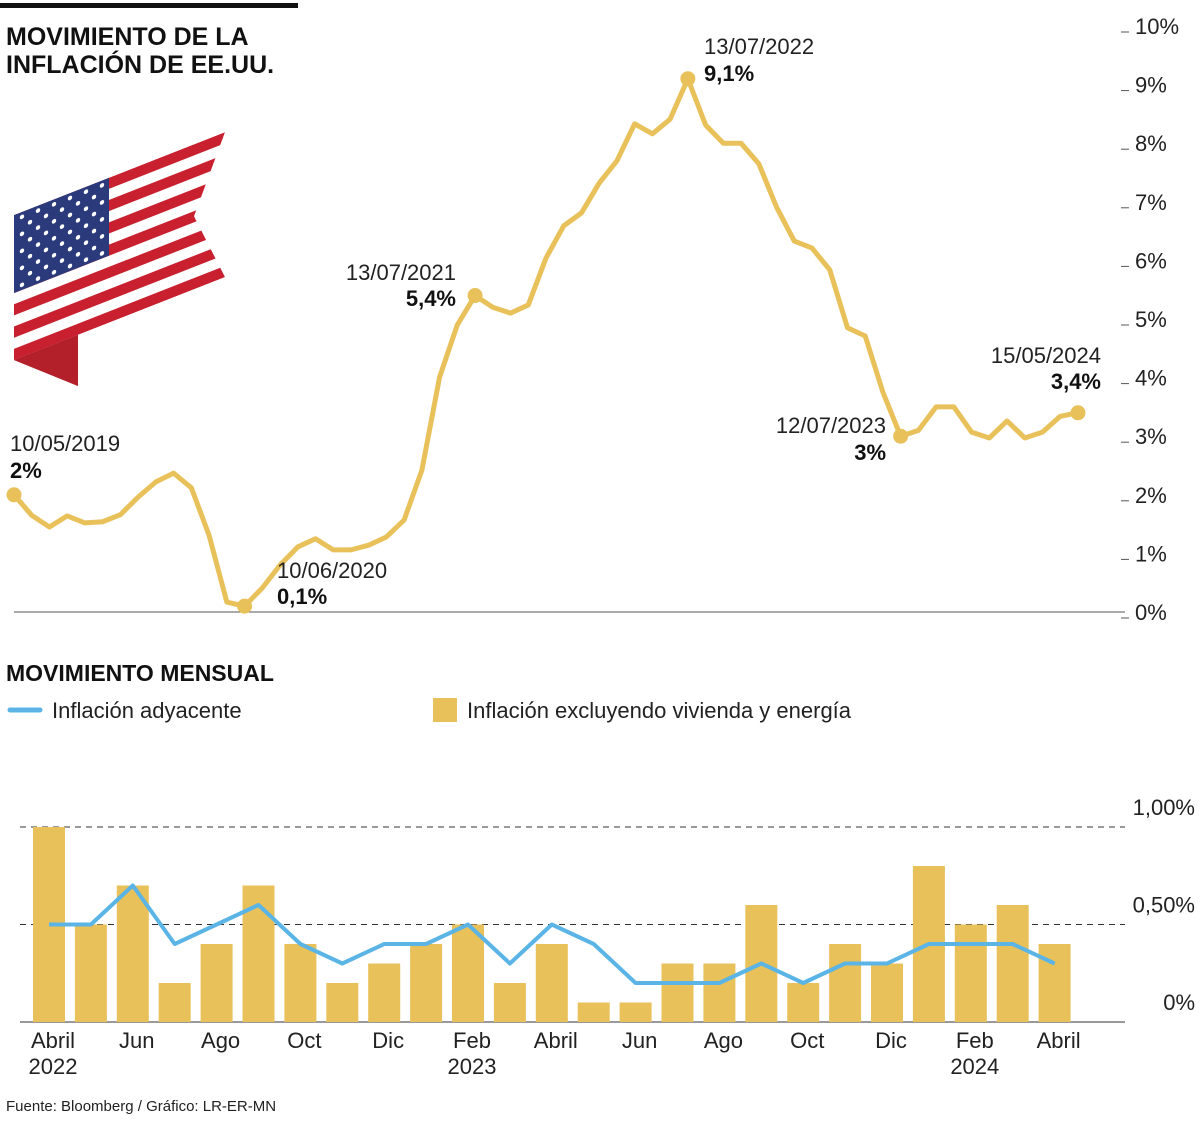 This screenshot has height=1121, width=1200. Describe the element at coordinates (53, 1066) in the screenshot. I see `x-year-label: 2022` at that location.